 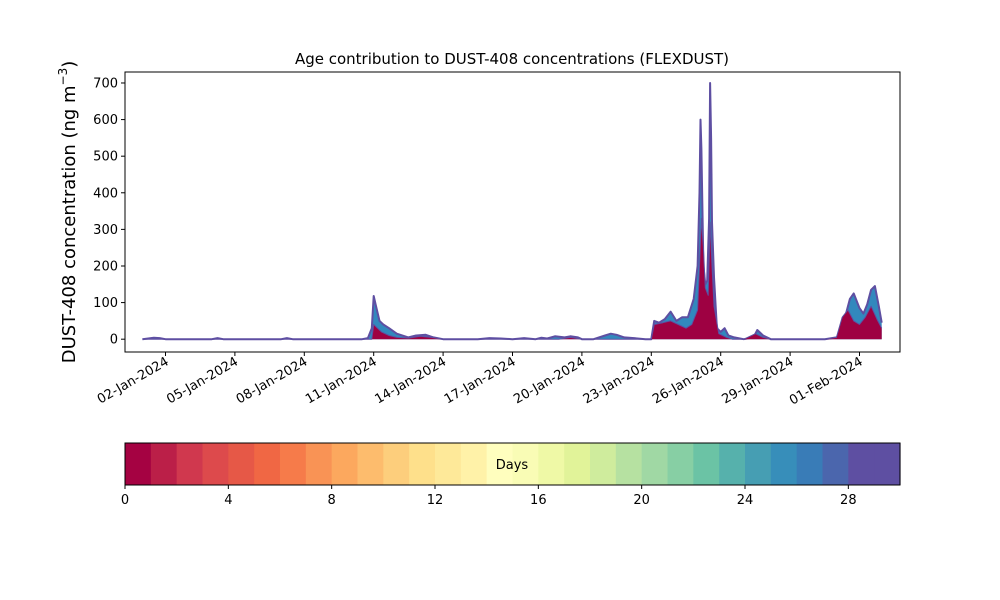 I want to click on colorbar-tick-label: 12, so click(x=435, y=500).